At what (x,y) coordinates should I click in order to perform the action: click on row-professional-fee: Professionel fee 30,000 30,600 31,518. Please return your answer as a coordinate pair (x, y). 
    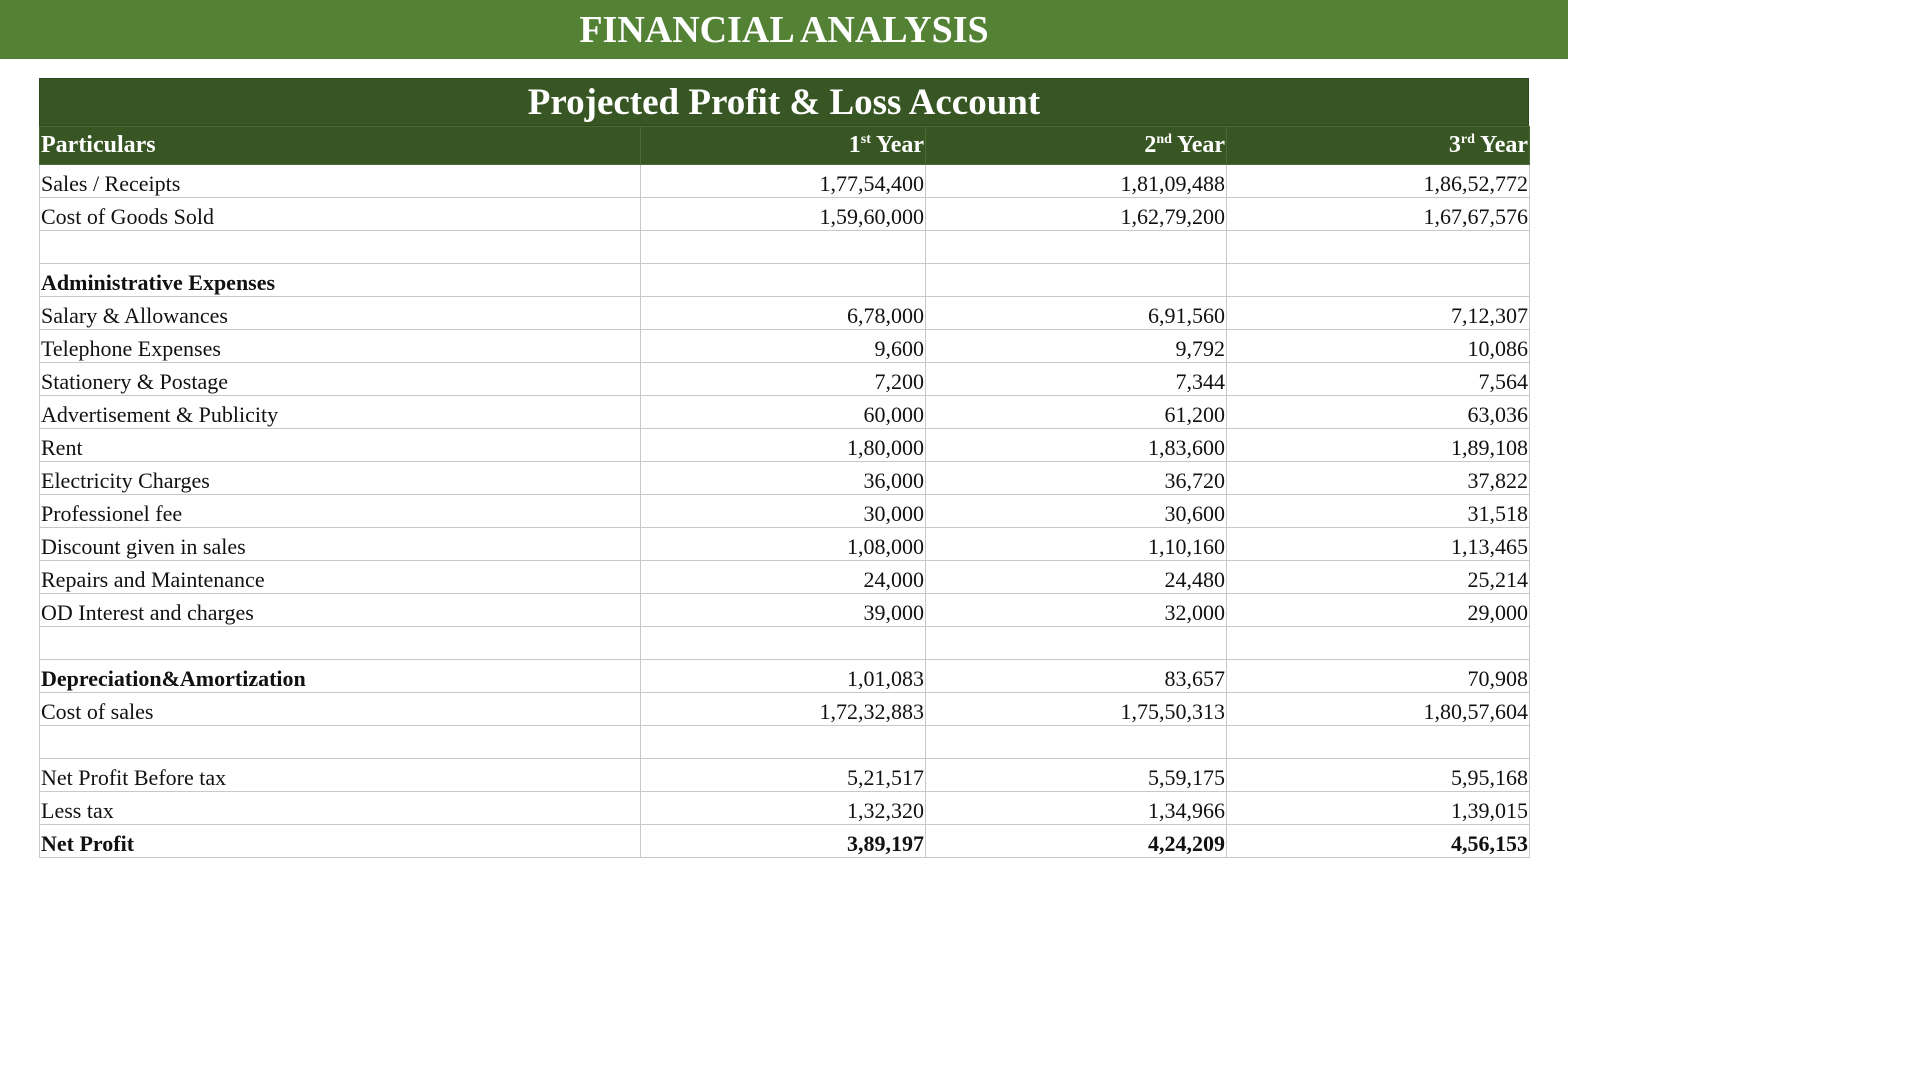
    Looking at the image, I should click on (784, 511).